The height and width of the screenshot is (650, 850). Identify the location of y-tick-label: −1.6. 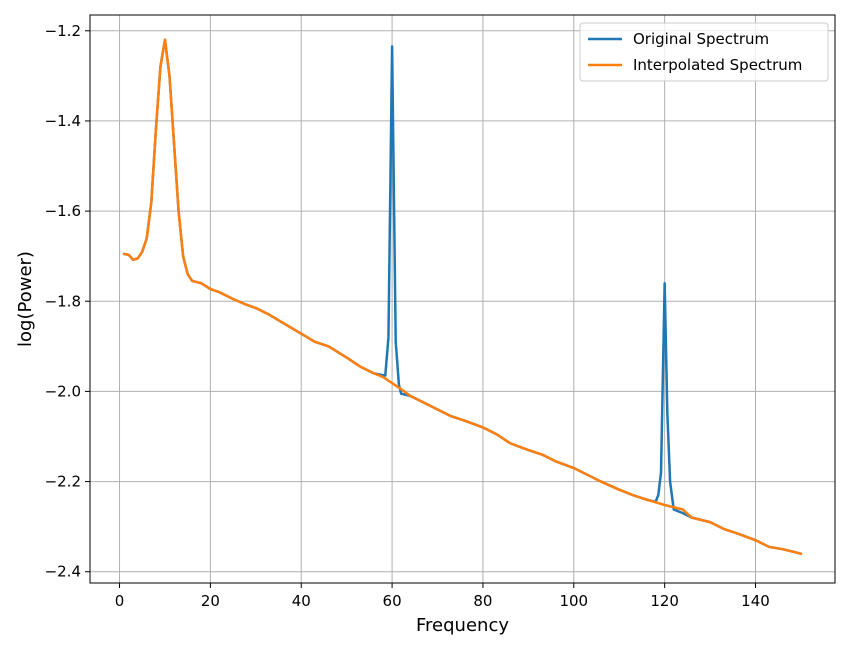
(63, 211).